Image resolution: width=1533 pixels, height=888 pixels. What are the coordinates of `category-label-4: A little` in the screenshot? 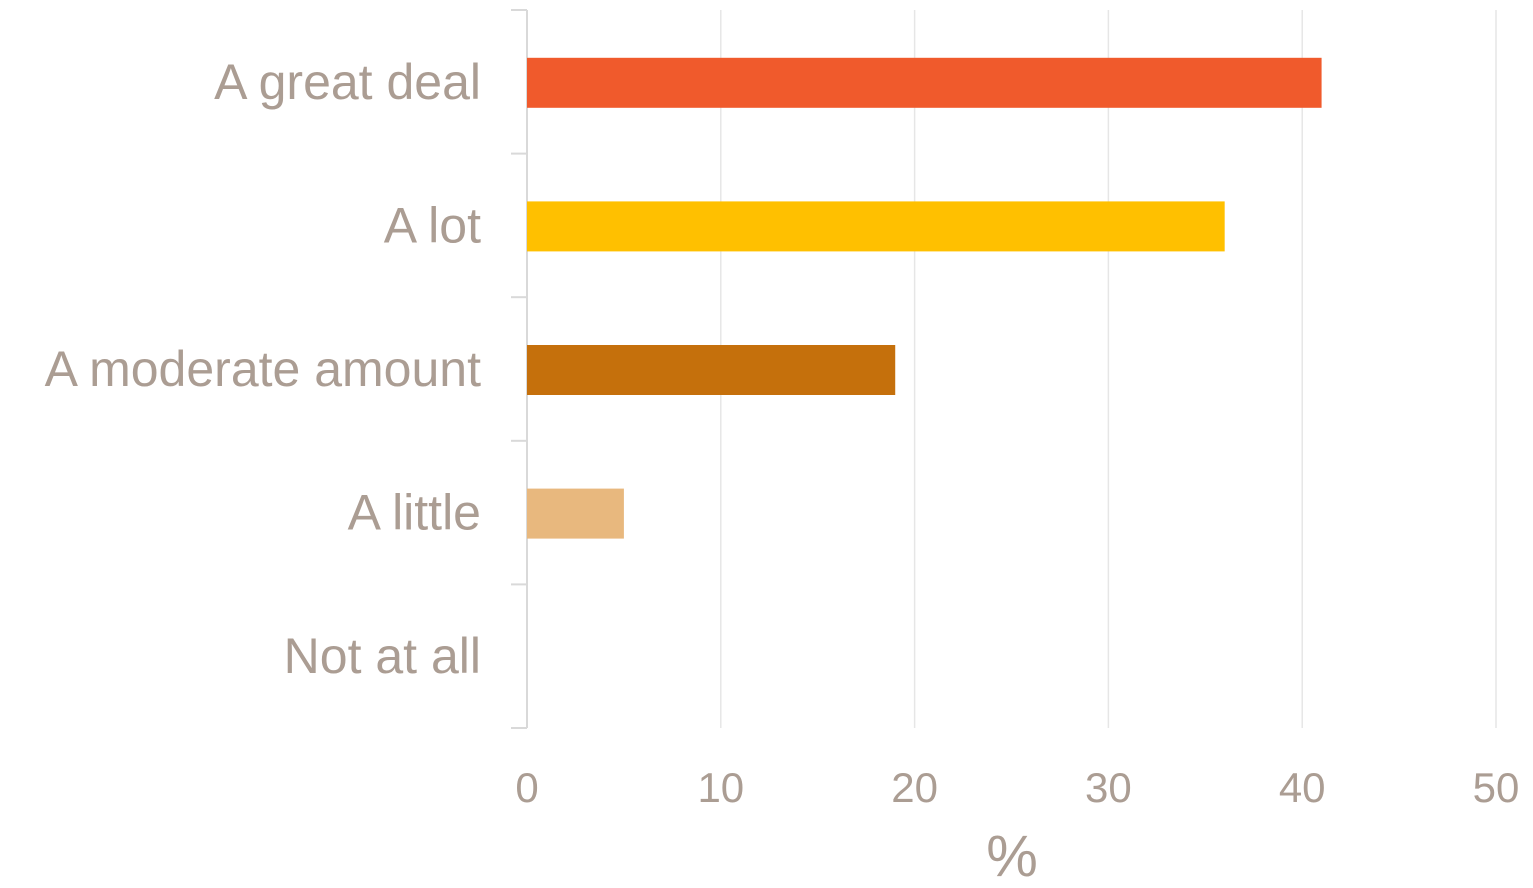 It's located at (414, 513).